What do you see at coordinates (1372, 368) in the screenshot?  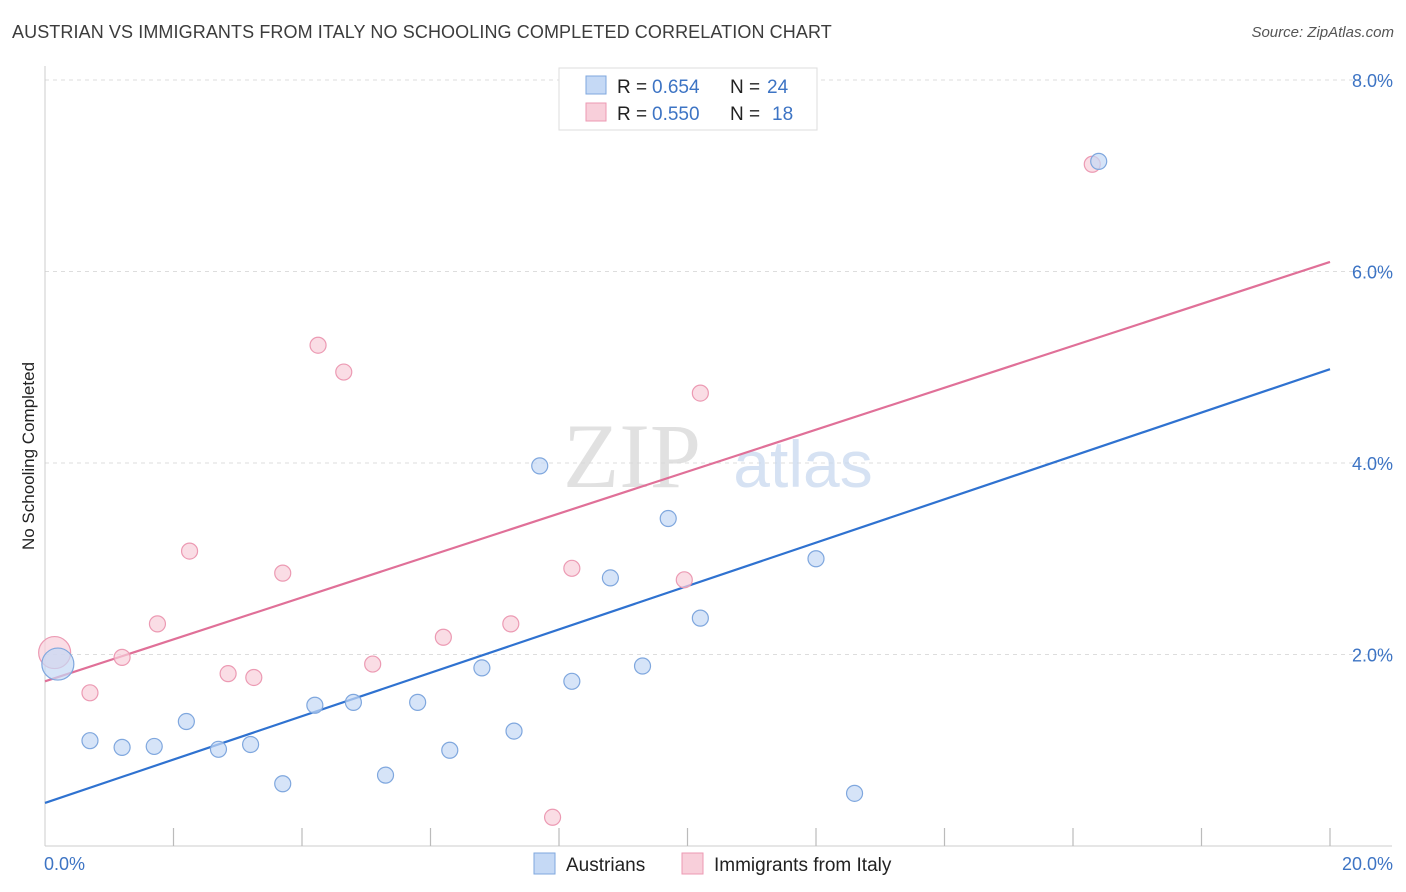 I see `y-tick-labels: 2.0% 4.0% 6.0% 8.0%` at bounding box center [1372, 368].